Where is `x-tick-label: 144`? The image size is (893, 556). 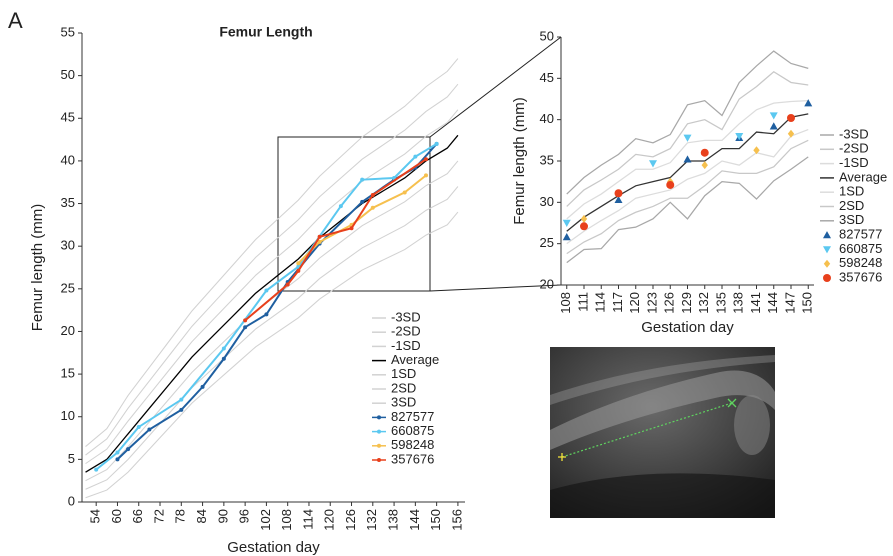
x-tick-label: 144 is located at coordinates (772, 303).